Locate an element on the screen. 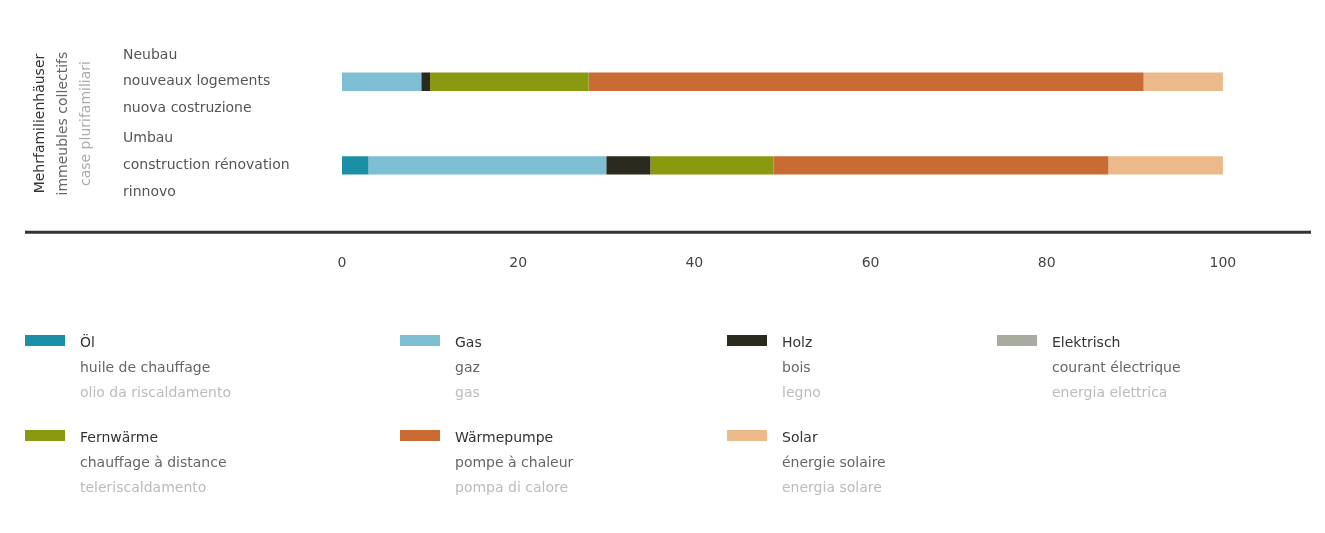 The height and width of the screenshot is (533, 1325). x-tick-label: 40 is located at coordinates (694, 262).